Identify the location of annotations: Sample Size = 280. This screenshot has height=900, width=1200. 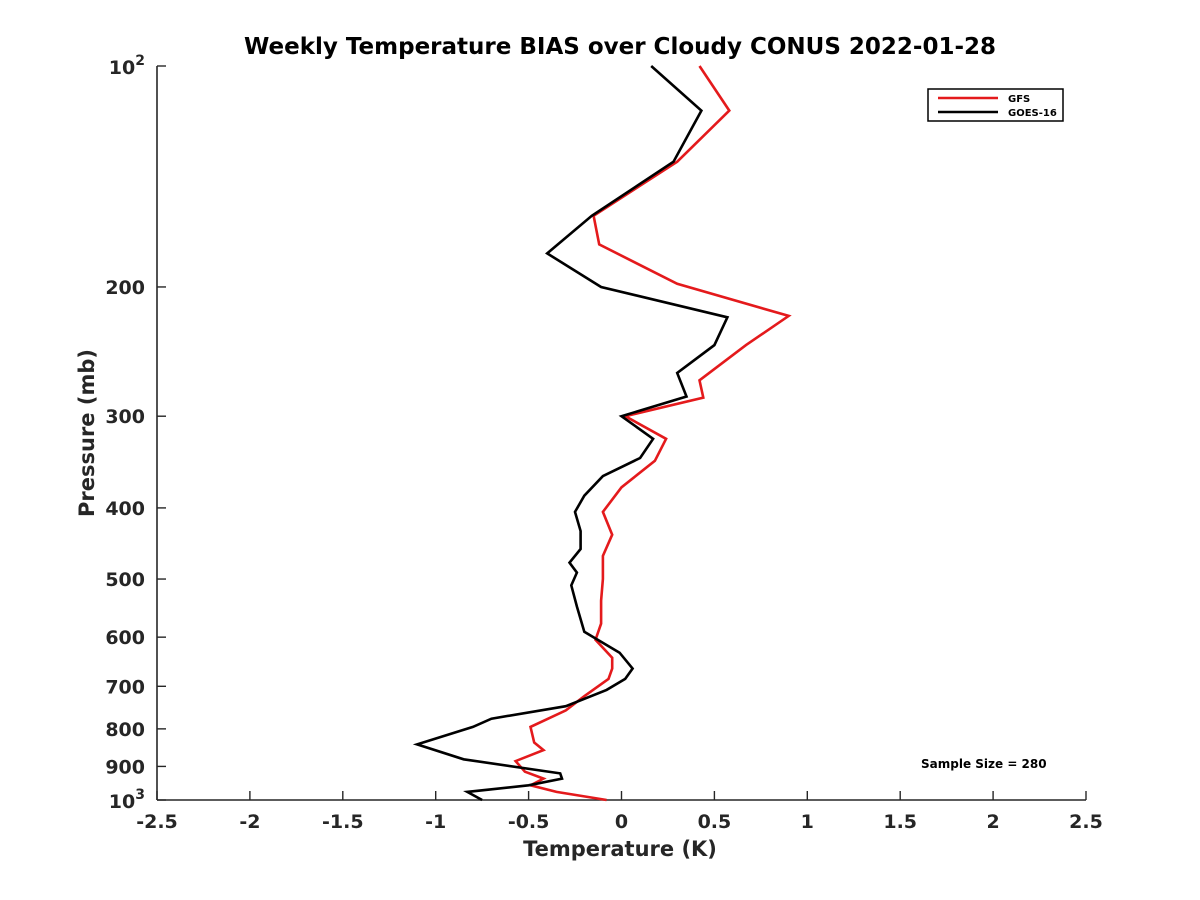
(984, 764).